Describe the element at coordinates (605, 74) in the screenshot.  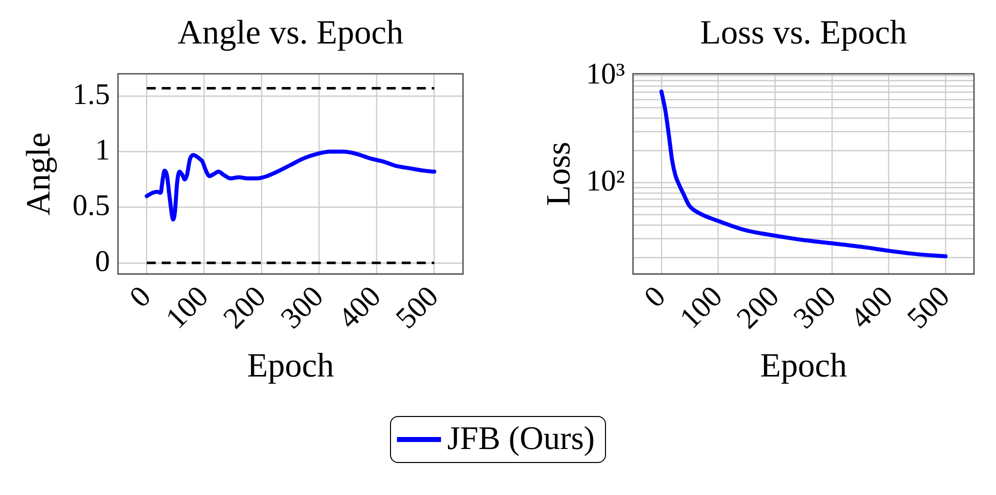
I see `y-tick-label: 10³` at that location.